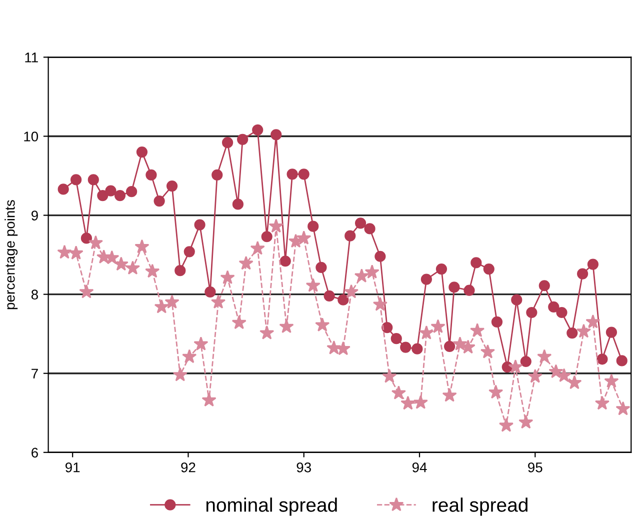  I want to click on y-tick-label: 10, so click(31, 137).